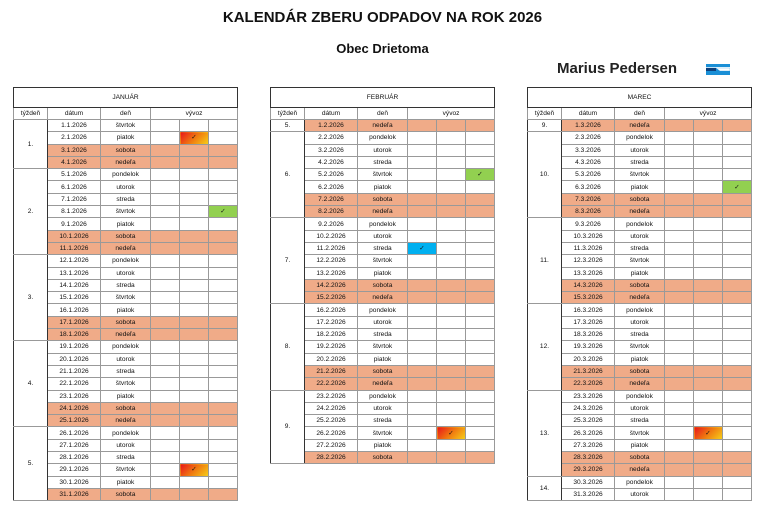 The height and width of the screenshot is (510, 765). I want to click on table-row: 20.1.2026 utorok, so click(126, 359).